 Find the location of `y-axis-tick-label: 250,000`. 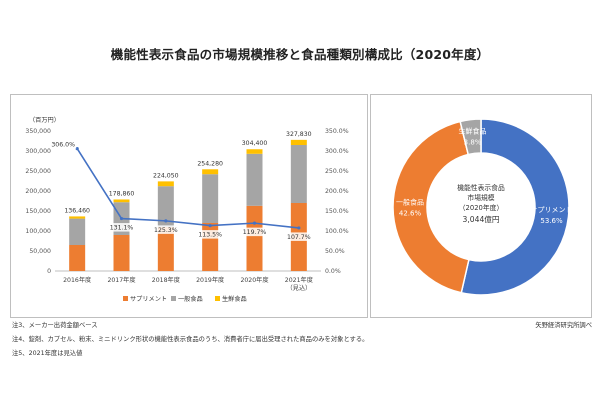

y-axis-tick-label: 250,000 is located at coordinates (38, 171).